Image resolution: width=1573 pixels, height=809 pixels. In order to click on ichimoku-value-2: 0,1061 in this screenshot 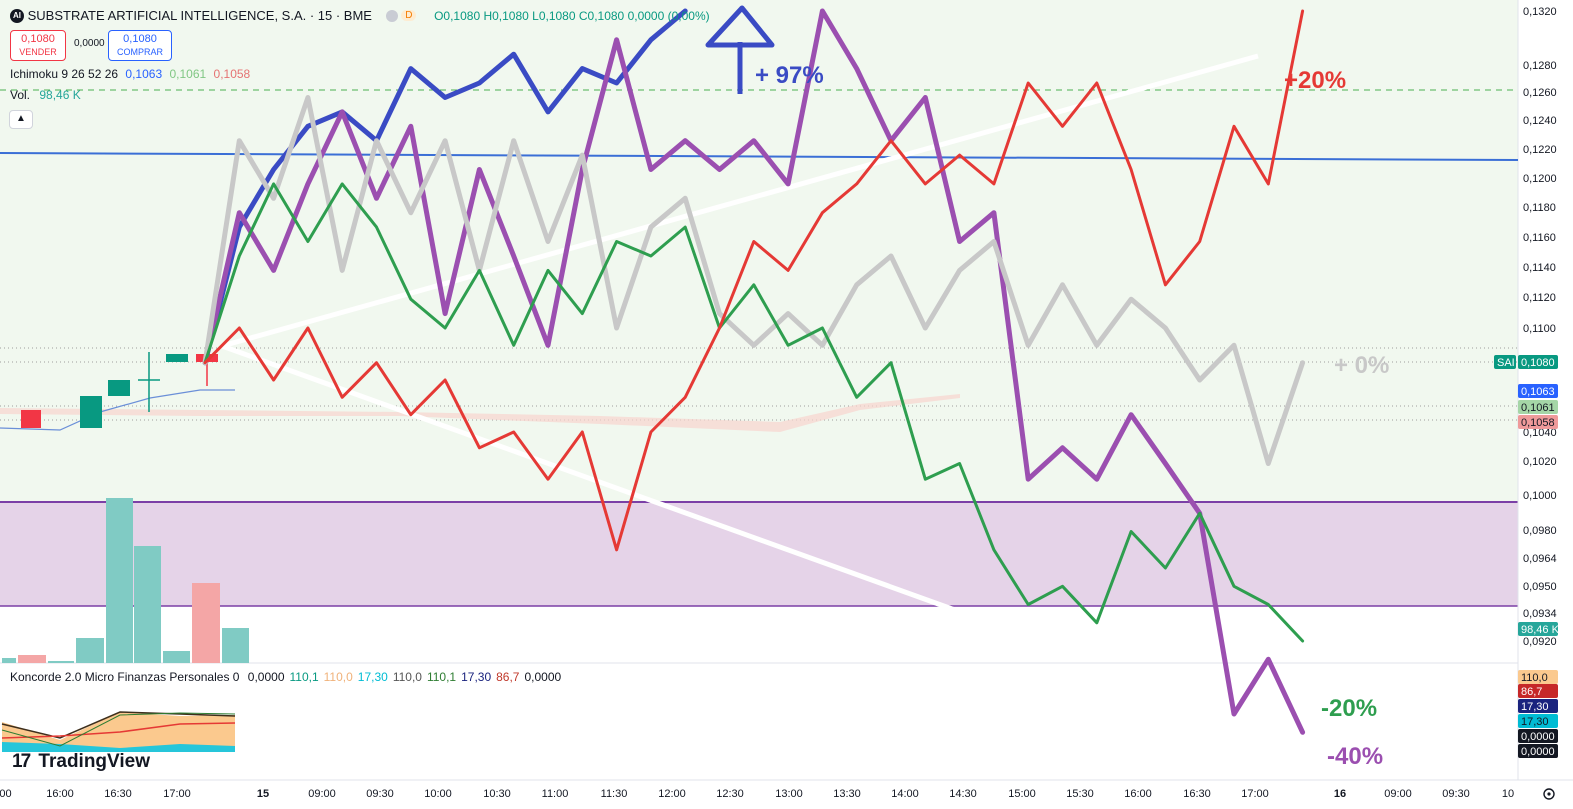, I will do `click(188, 74)`.